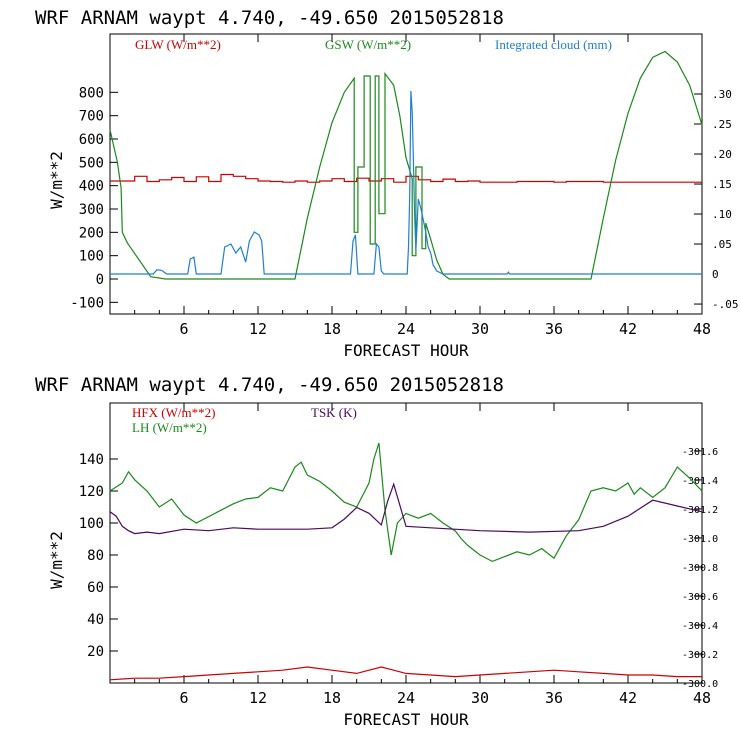 The image size is (740, 740). Describe the element at coordinates (95, 620) in the screenshot. I see `y-tick-label: 40` at that location.